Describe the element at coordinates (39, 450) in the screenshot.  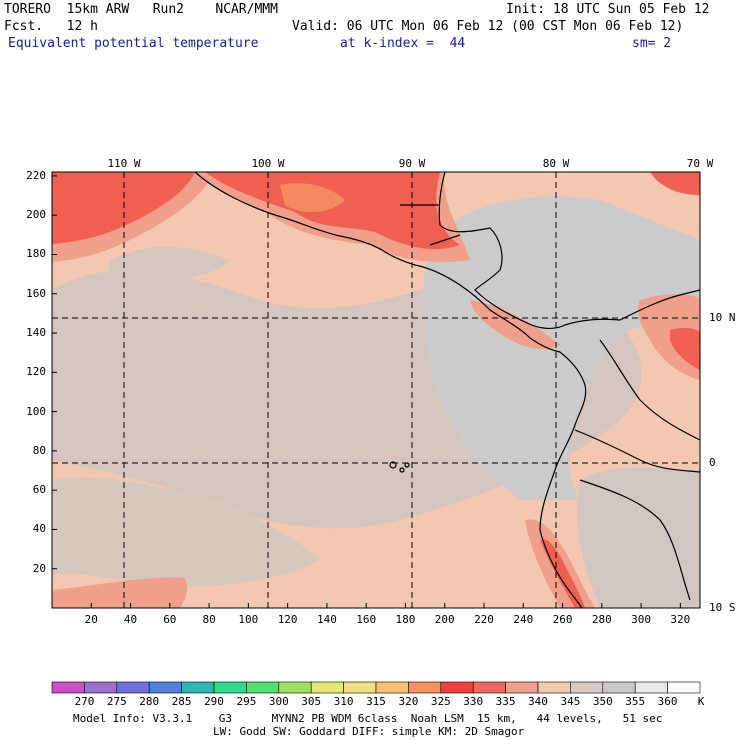
I see `y-tick-label: 80` at that location.